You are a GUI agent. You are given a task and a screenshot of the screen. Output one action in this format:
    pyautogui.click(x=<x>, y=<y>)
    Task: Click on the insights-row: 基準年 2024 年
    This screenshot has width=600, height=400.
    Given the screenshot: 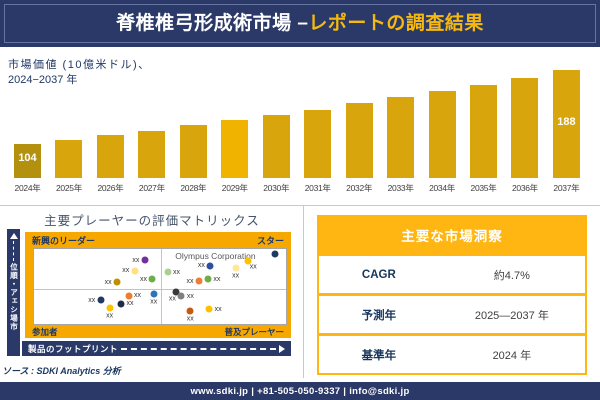 What is the action you would take?
    pyautogui.click(x=452, y=353)
    